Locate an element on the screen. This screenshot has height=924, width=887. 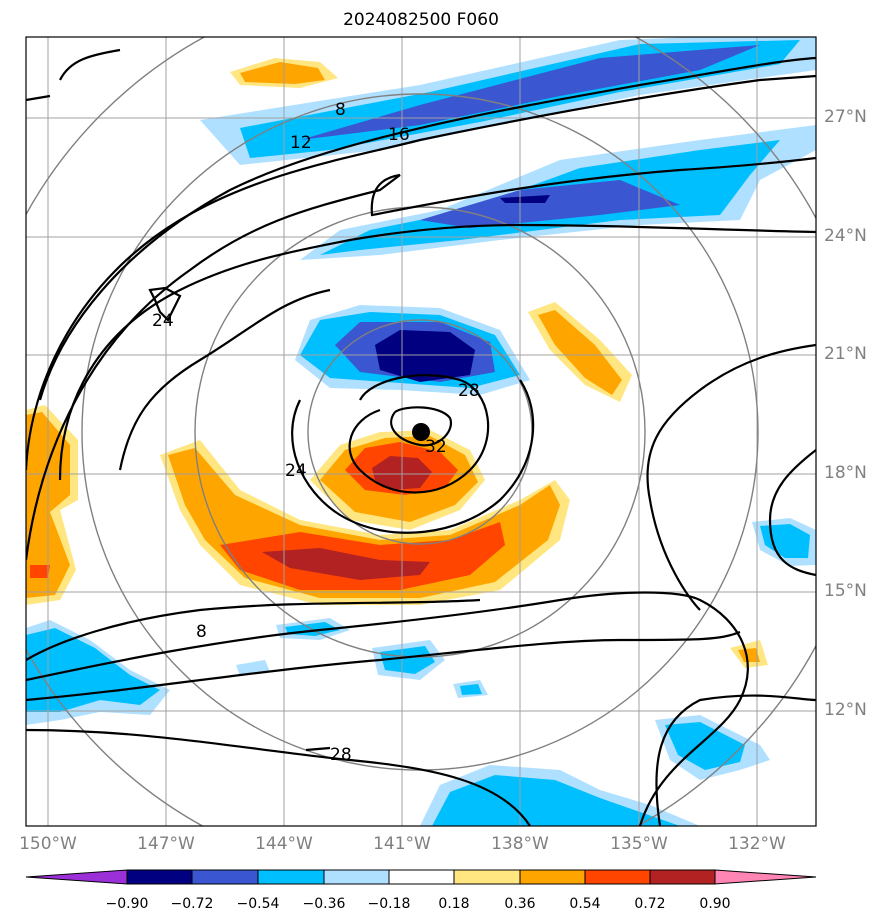
lon-label: 138°W is located at coordinates (520, 844).